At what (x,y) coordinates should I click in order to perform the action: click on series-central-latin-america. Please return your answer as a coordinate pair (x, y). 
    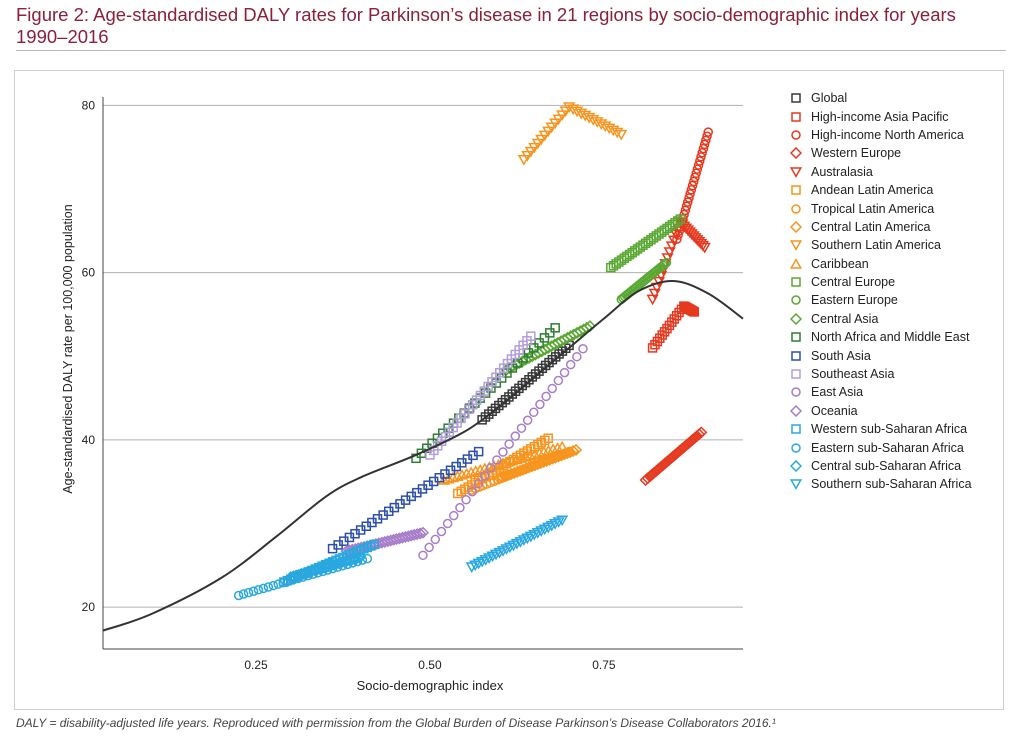
    Looking at the image, I should click on (538, 464).